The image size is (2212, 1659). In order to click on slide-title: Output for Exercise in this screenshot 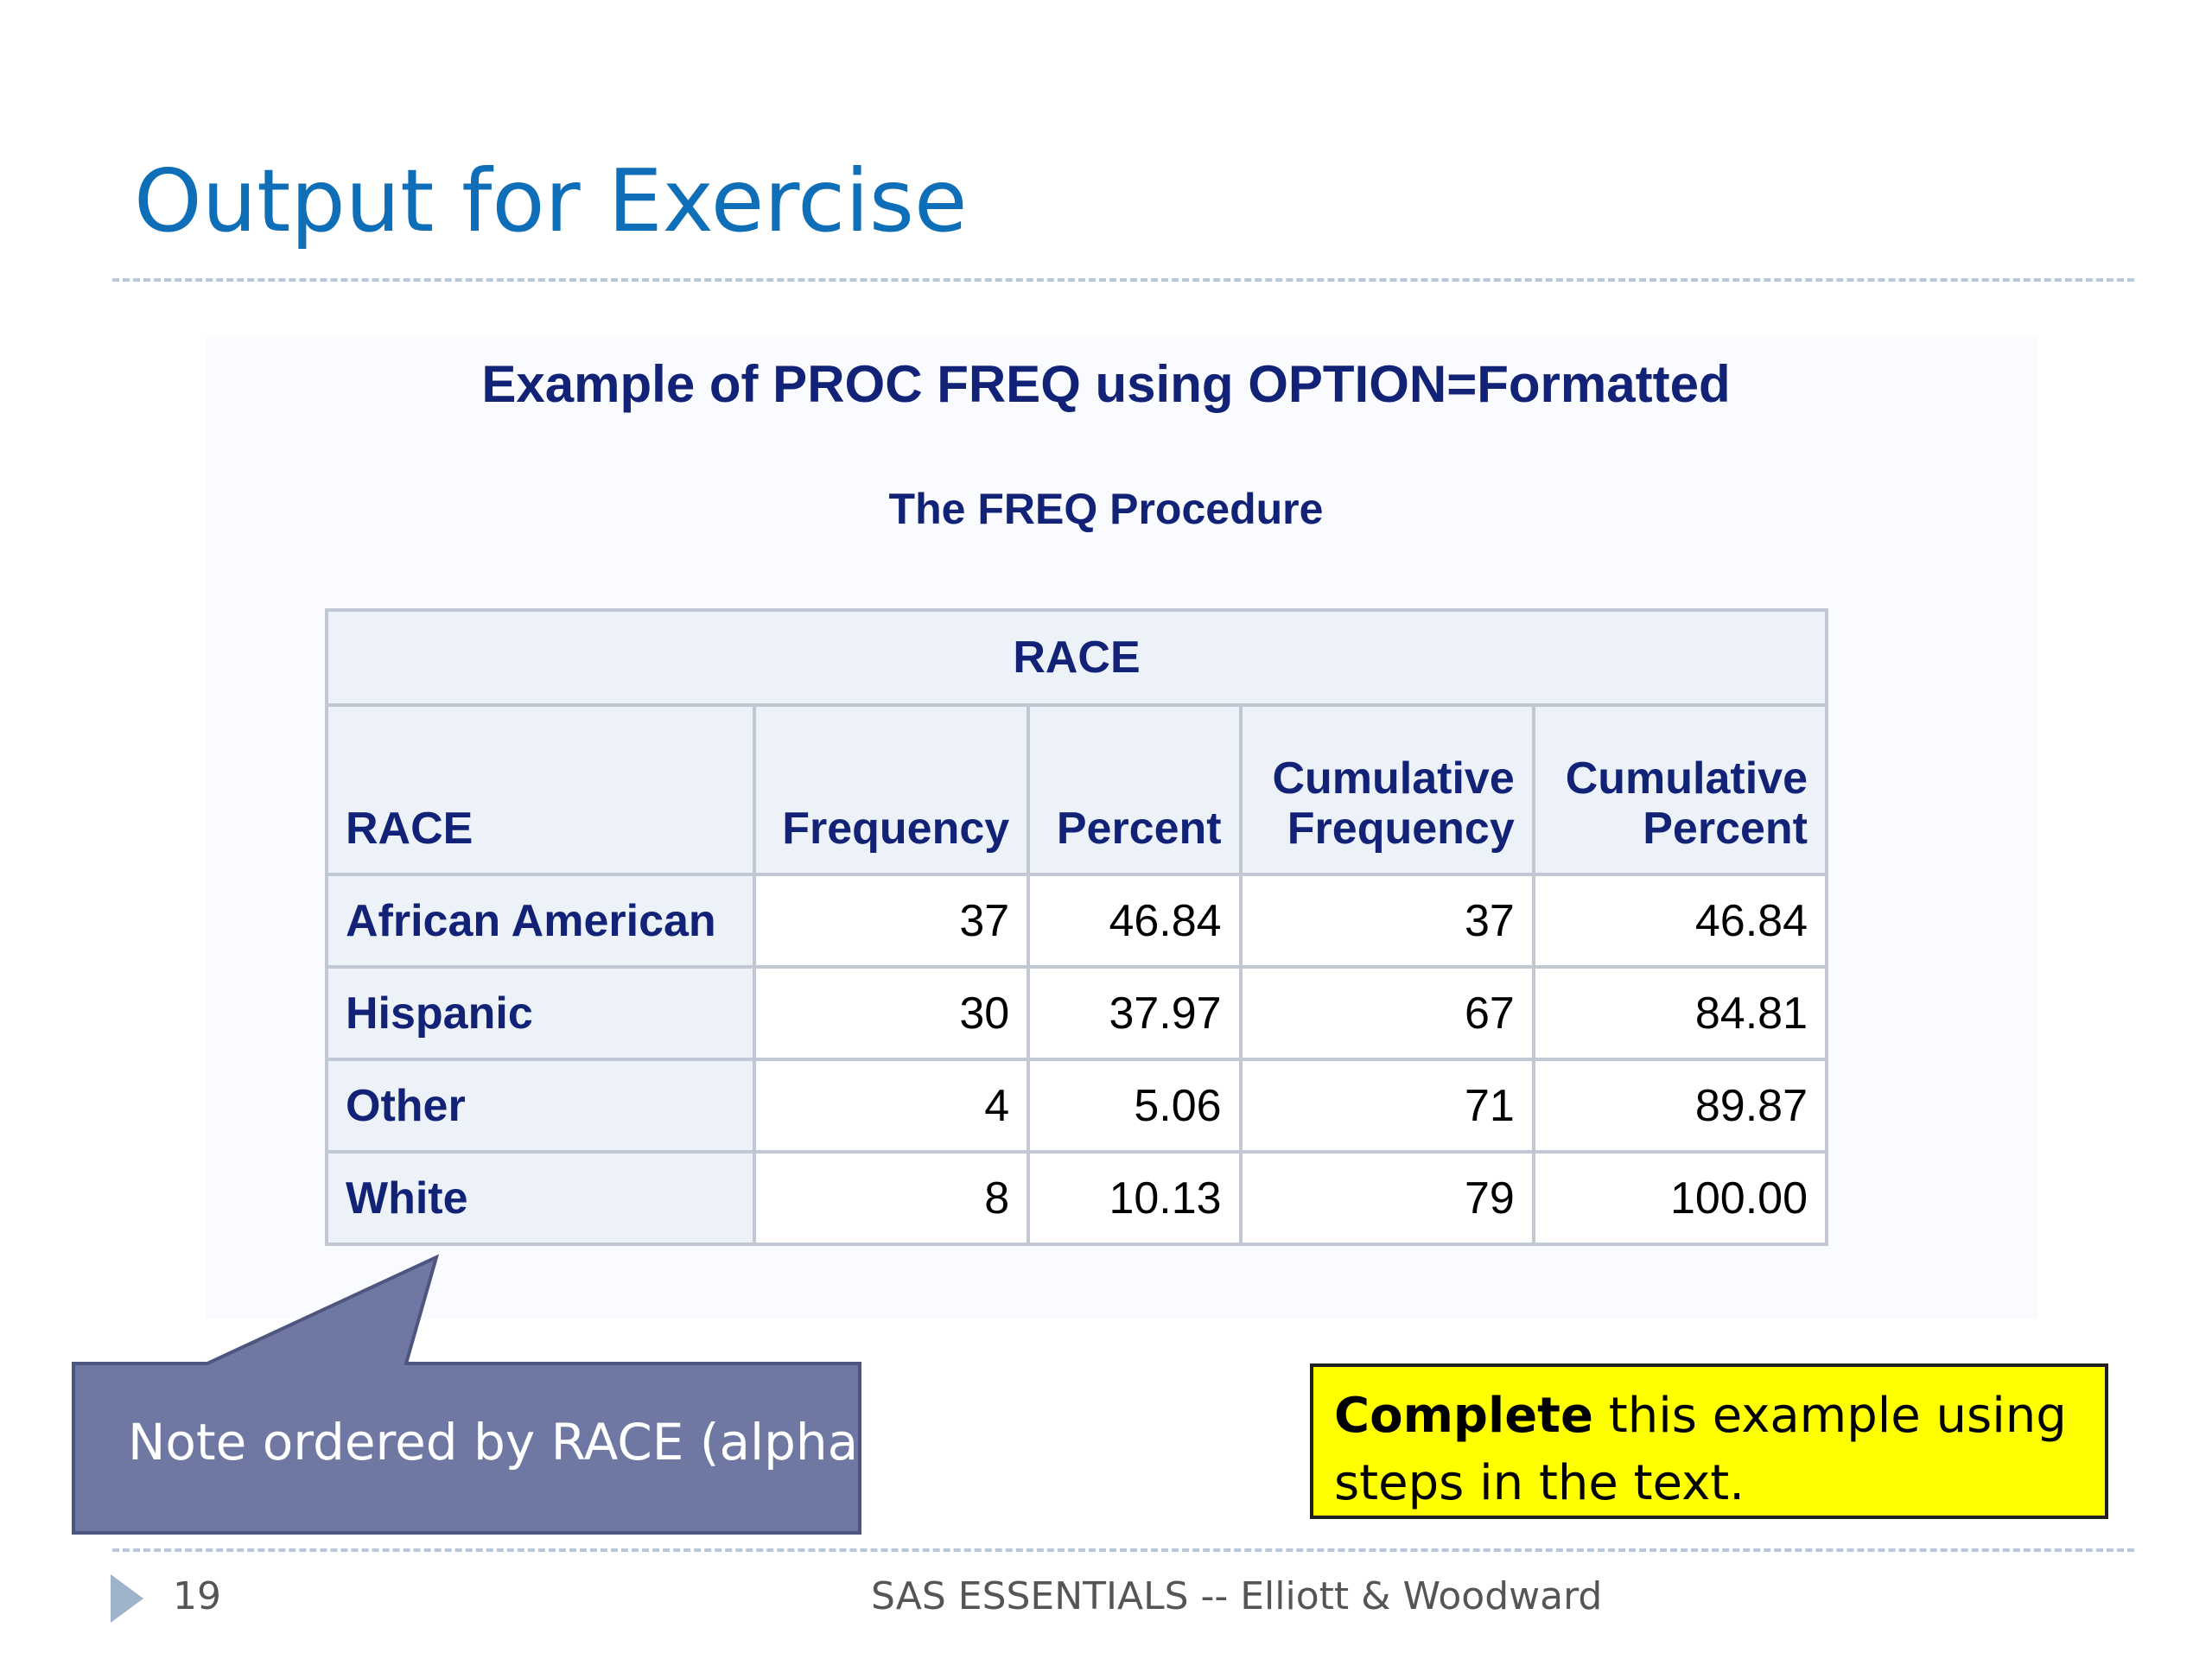, I will do `click(551, 200)`.